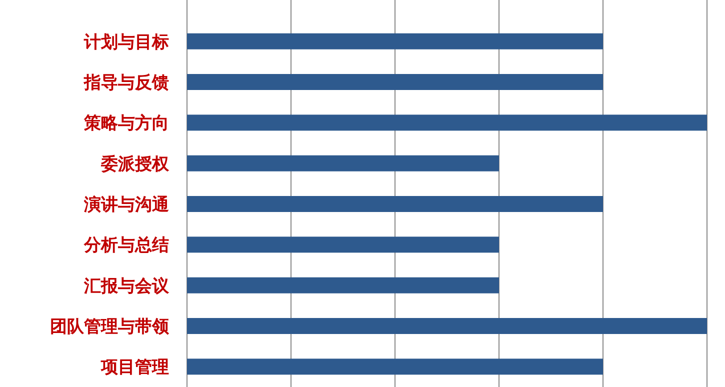 This screenshot has width=725, height=387. I want to click on y-tick-label: 项目管理, so click(134, 368).